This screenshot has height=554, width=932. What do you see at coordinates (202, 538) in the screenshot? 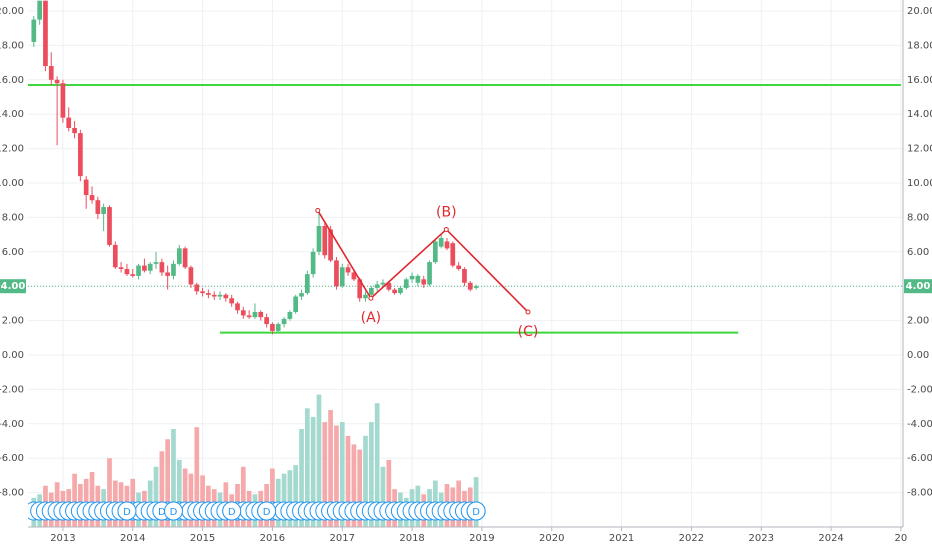
I see `x-tick-label: 2015` at bounding box center [202, 538].